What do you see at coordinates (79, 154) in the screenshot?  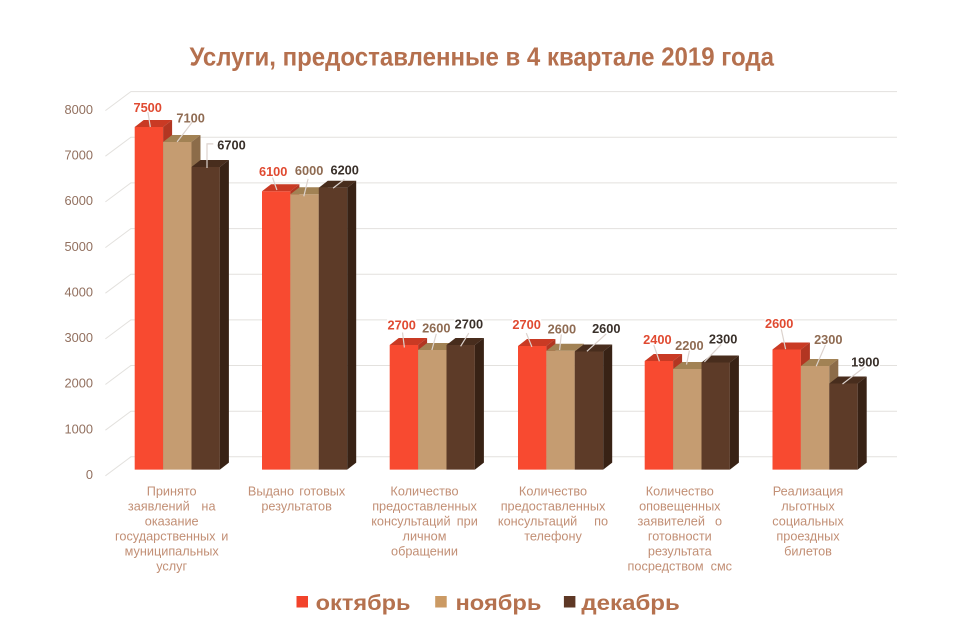 I see `svg-text: 7000` at bounding box center [79, 154].